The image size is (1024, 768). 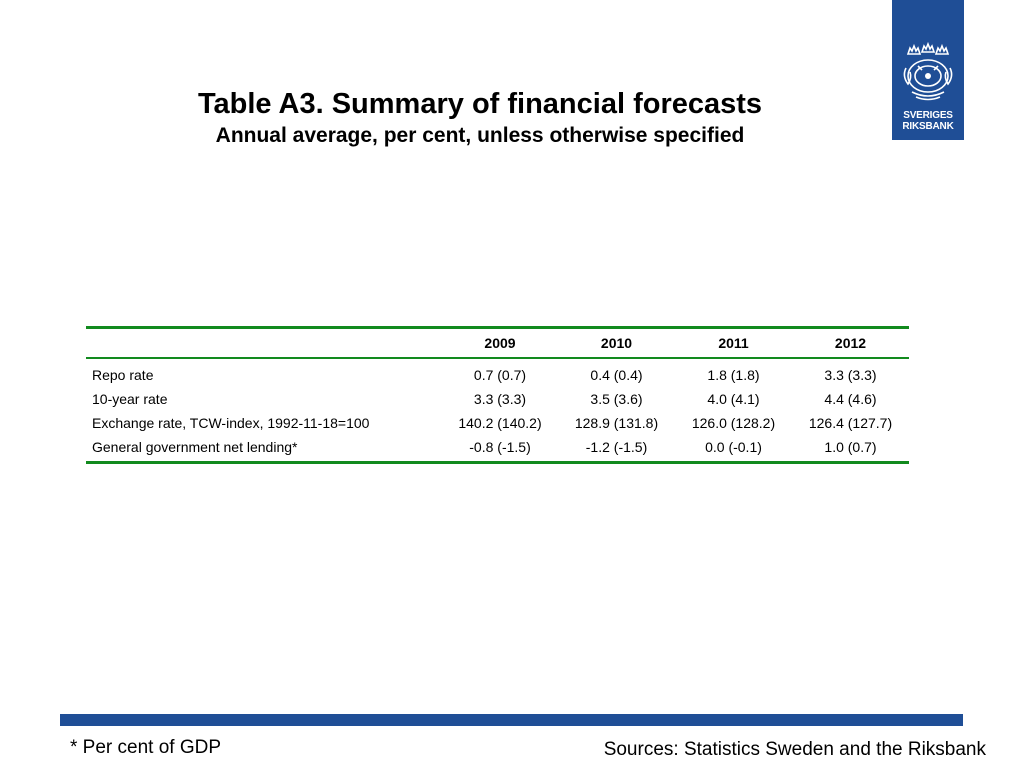 I want to click on table-cell: 0.0 (-0.1), so click(x=733, y=449).